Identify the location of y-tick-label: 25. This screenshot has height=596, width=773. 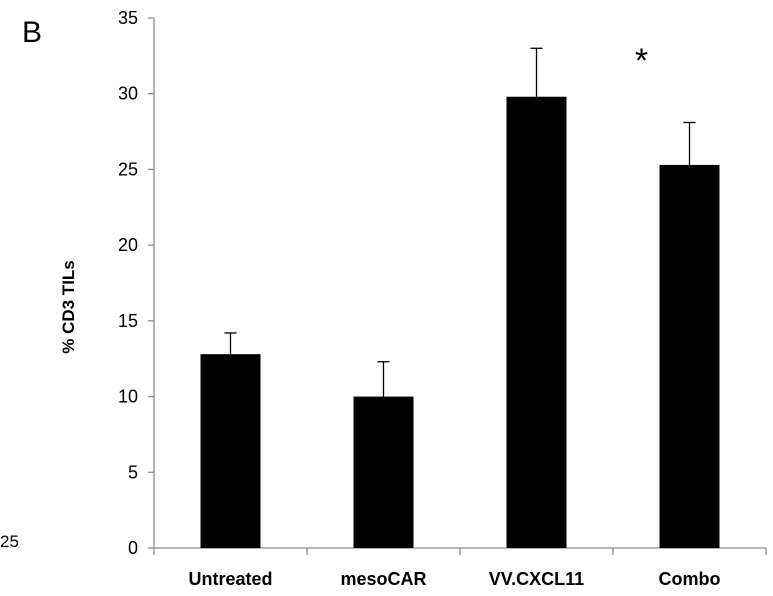
(128, 169).